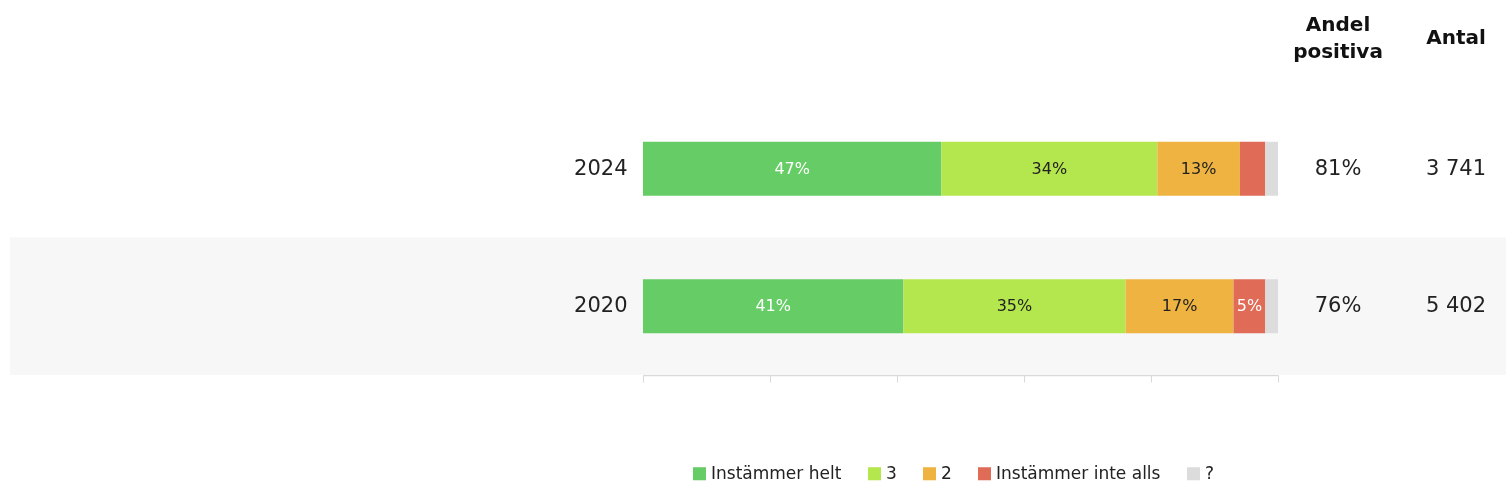 Image resolution: width=1506 pixels, height=485 pixels. Describe the element at coordinates (1338, 167) in the screenshot. I see `text: 81%` at that location.